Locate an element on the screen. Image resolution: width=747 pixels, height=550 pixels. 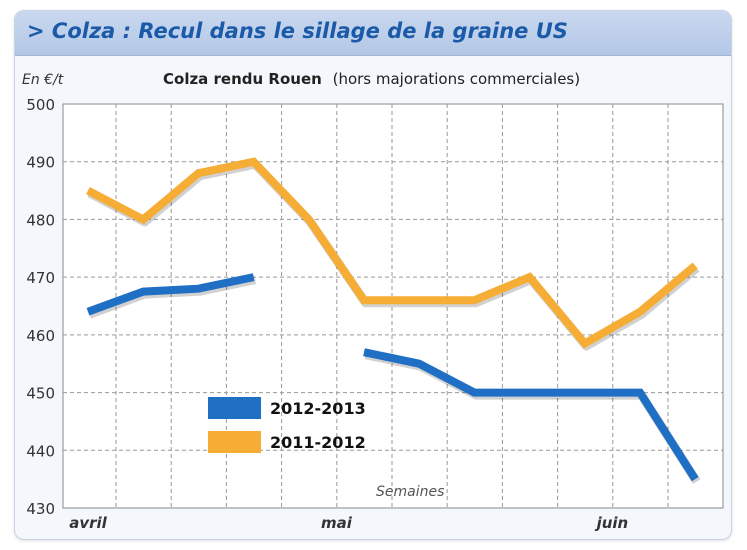
y-unit-label: En €/t is located at coordinates (43, 80).